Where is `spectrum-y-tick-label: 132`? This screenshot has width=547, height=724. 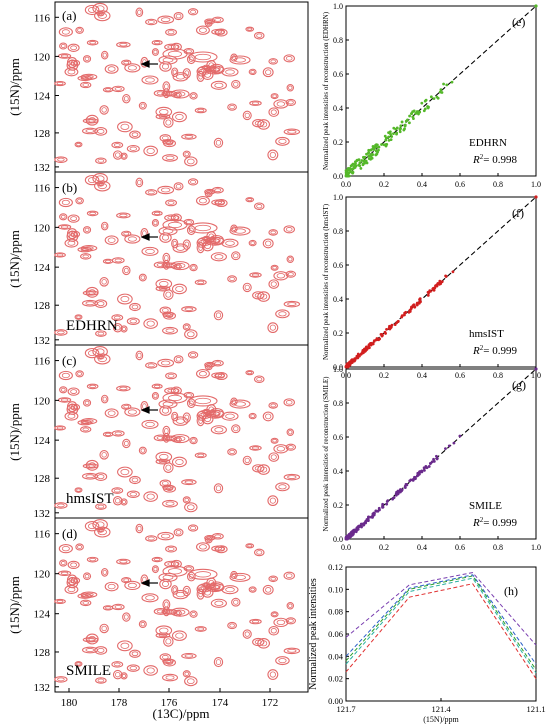
spectrum-y-tick-label: 132 is located at coordinates (42, 341).